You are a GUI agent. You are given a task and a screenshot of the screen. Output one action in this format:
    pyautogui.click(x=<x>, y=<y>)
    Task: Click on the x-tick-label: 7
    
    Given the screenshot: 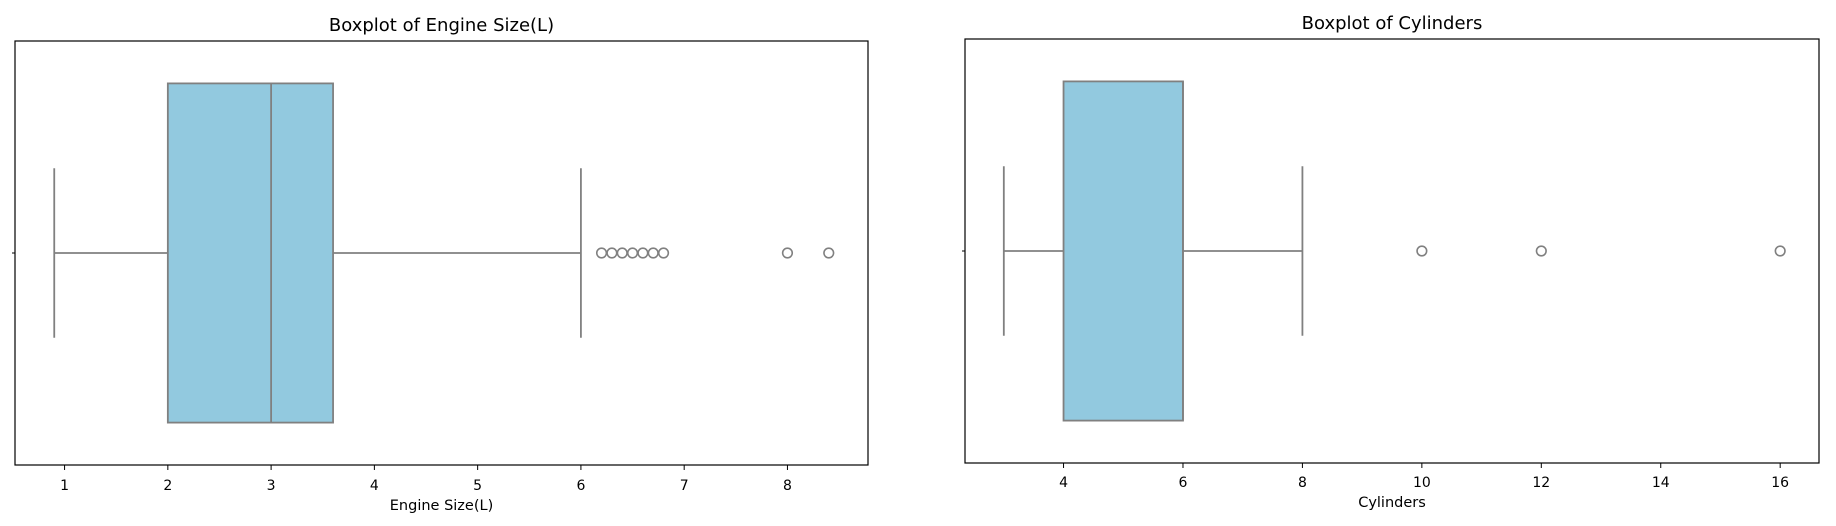 What is the action you would take?
    pyautogui.click(x=684, y=486)
    